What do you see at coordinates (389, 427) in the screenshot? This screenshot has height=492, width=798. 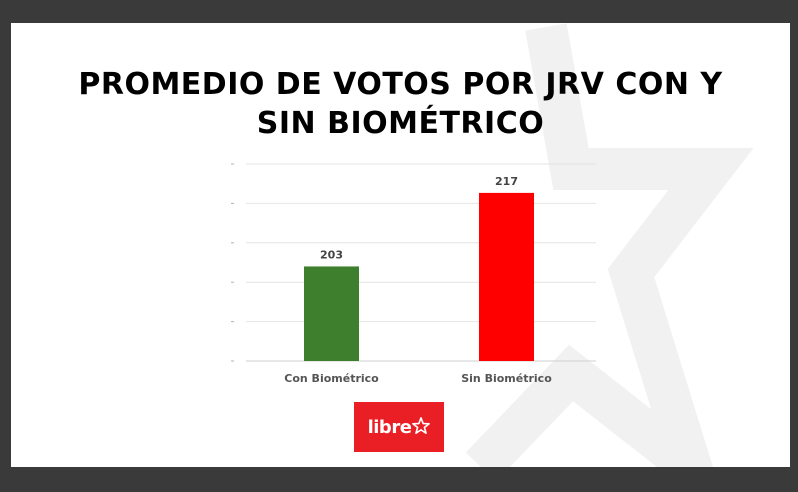 I see `logo-text: libre` at bounding box center [389, 427].